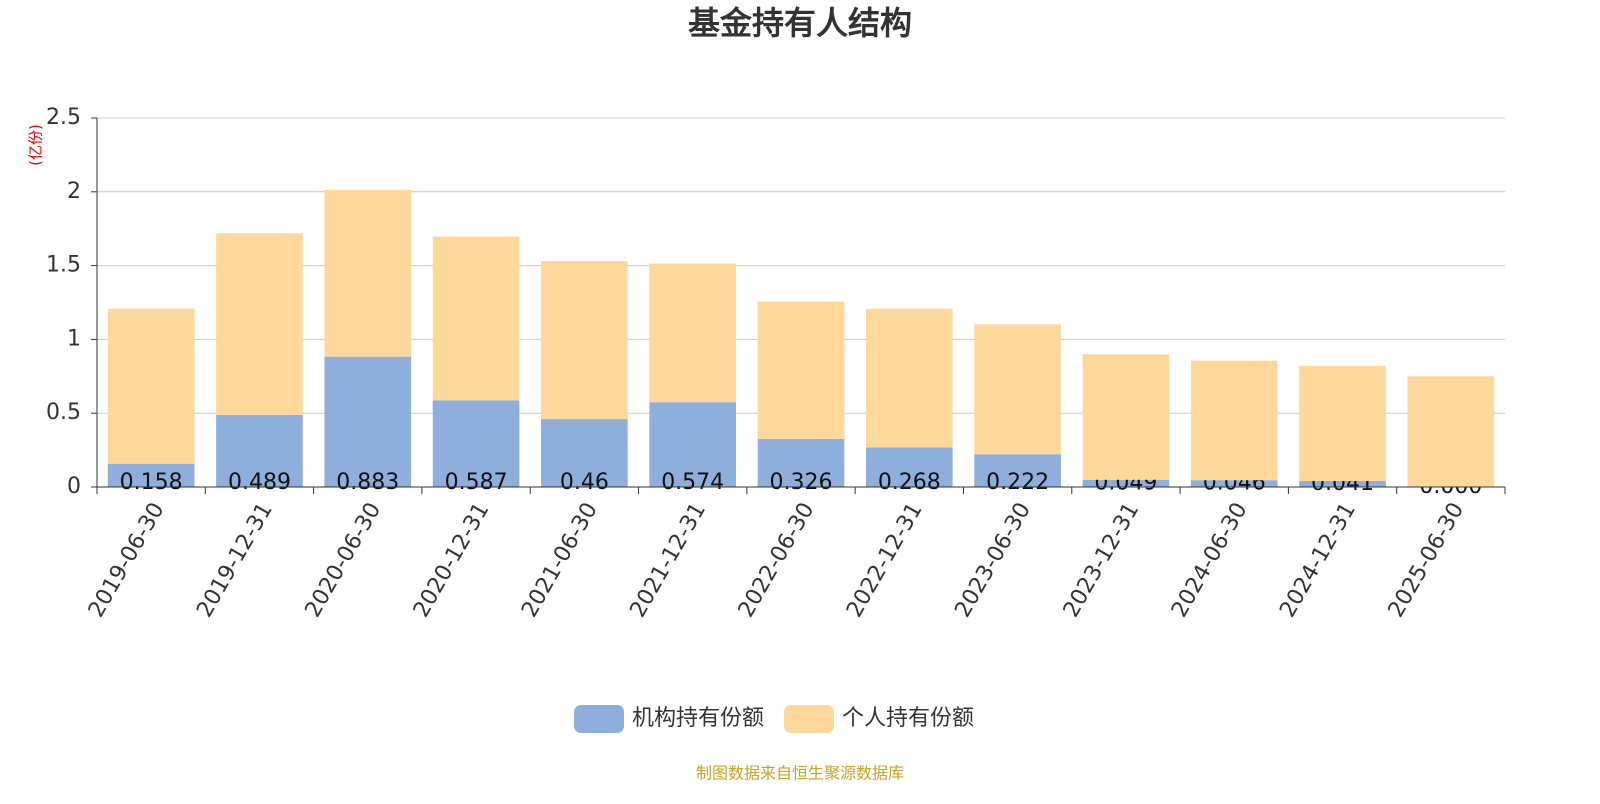 This screenshot has height=804, width=1600. Describe the element at coordinates (584, 482) in the screenshot. I see `data-label: 0.46` at that location.